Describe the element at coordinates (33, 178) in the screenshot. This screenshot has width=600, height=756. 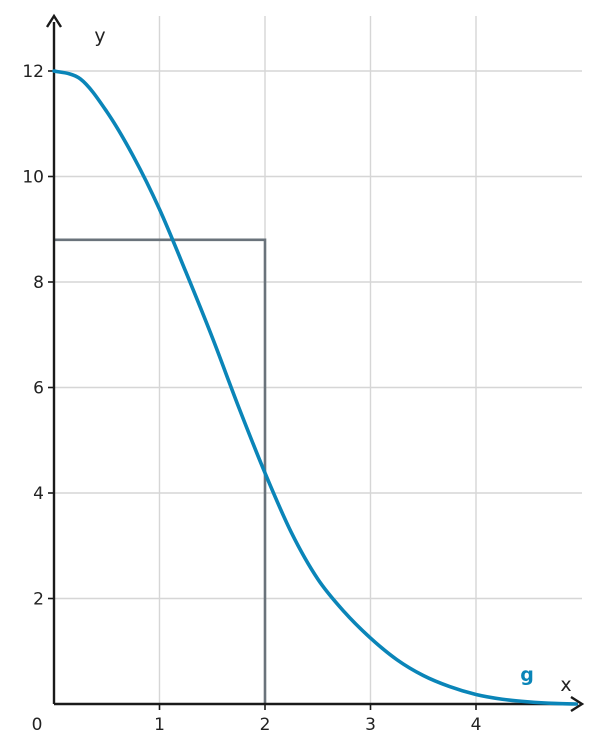
I see `y-tick-label: 10` at that location.